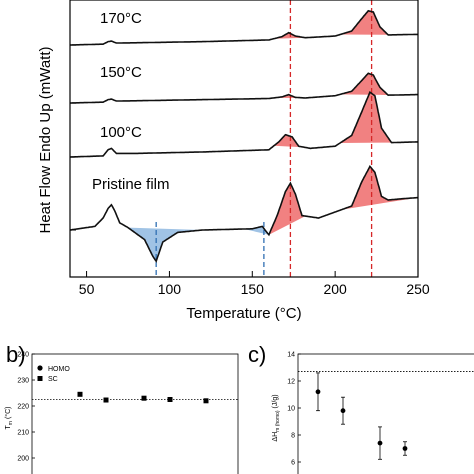 The height and width of the screenshot is (474, 474). What do you see at coordinates (16, 354) in the screenshot?
I see `panel-label-b: b)` at bounding box center [16, 354].